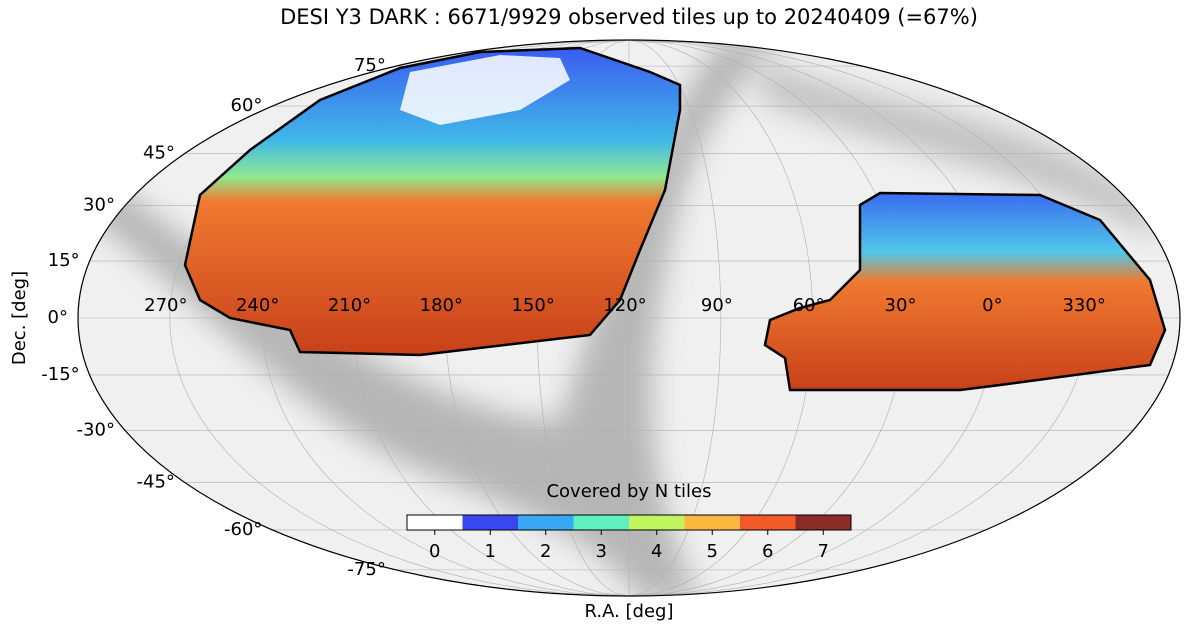 This screenshot has height=628, width=1200. Describe the element at coordinates (349, 305) in the screenshot. I see `ra-tick-label: 210°` at that location.